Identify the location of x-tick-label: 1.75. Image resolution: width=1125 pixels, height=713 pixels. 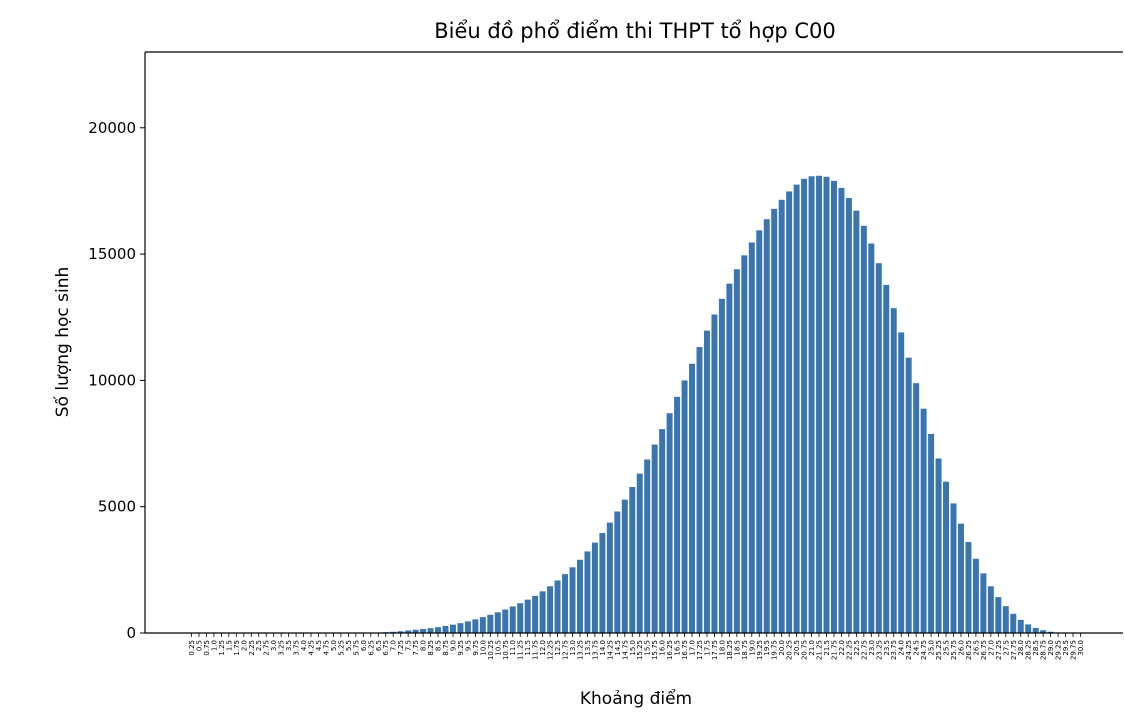
(237, 648).